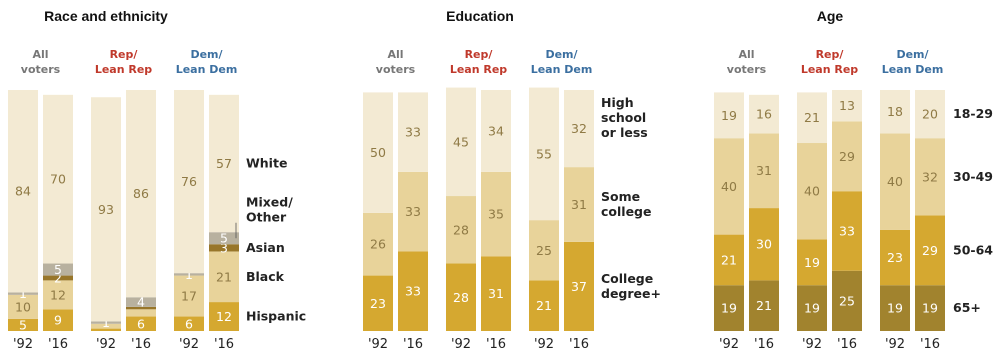 This screenshot has width=996, height=353. I want to click on panel-1-category-label-0-0: College, so click(627, 278).